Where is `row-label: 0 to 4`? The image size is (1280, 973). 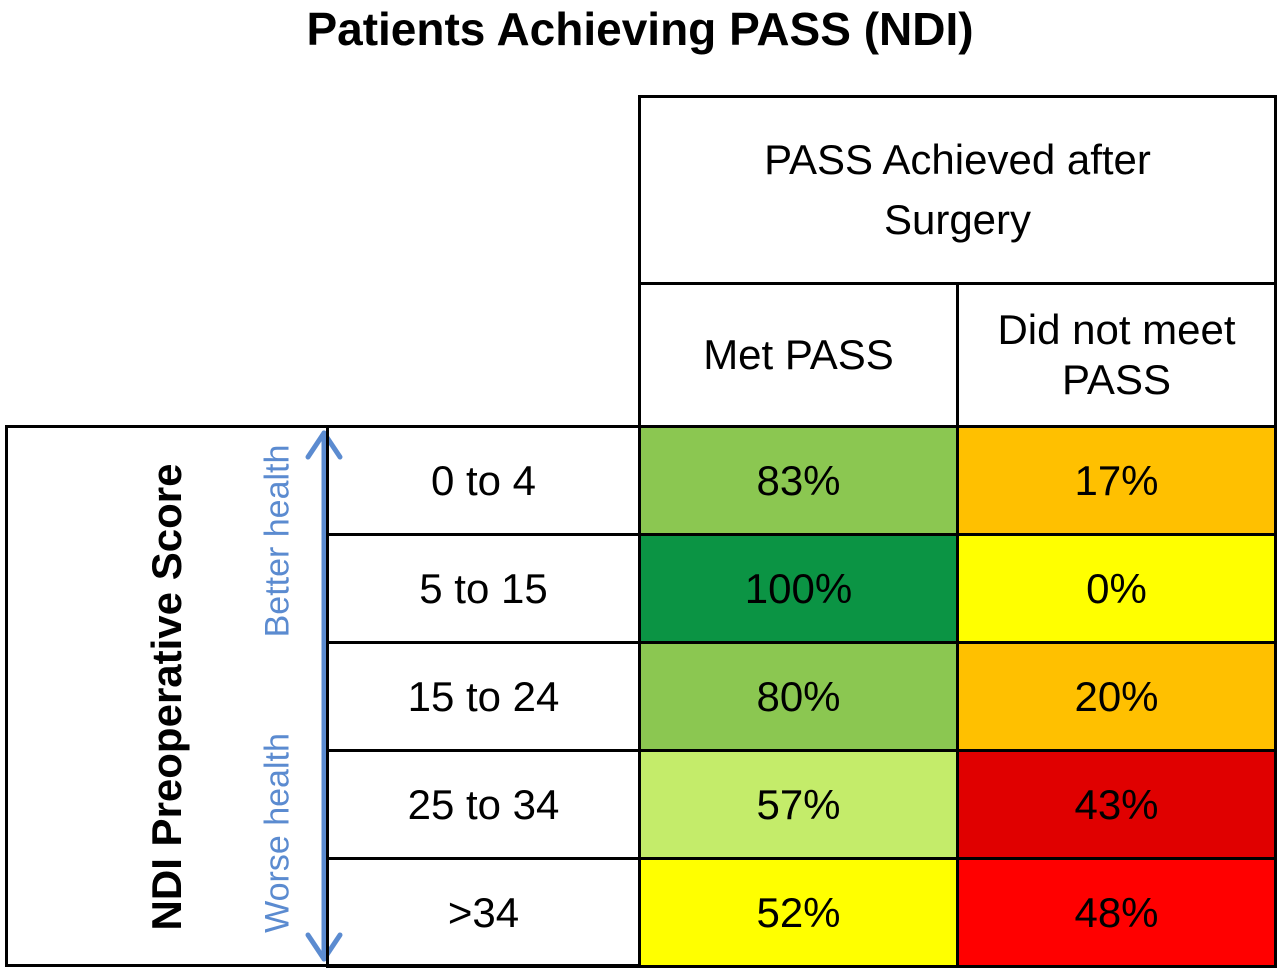
row-label: 0 to 4 is located at coordinates (483, 480).